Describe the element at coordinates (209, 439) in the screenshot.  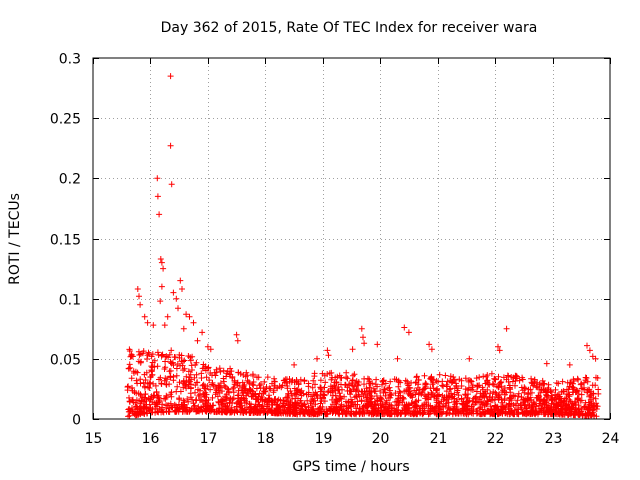
I see `x-tick-label: 17` at that location.